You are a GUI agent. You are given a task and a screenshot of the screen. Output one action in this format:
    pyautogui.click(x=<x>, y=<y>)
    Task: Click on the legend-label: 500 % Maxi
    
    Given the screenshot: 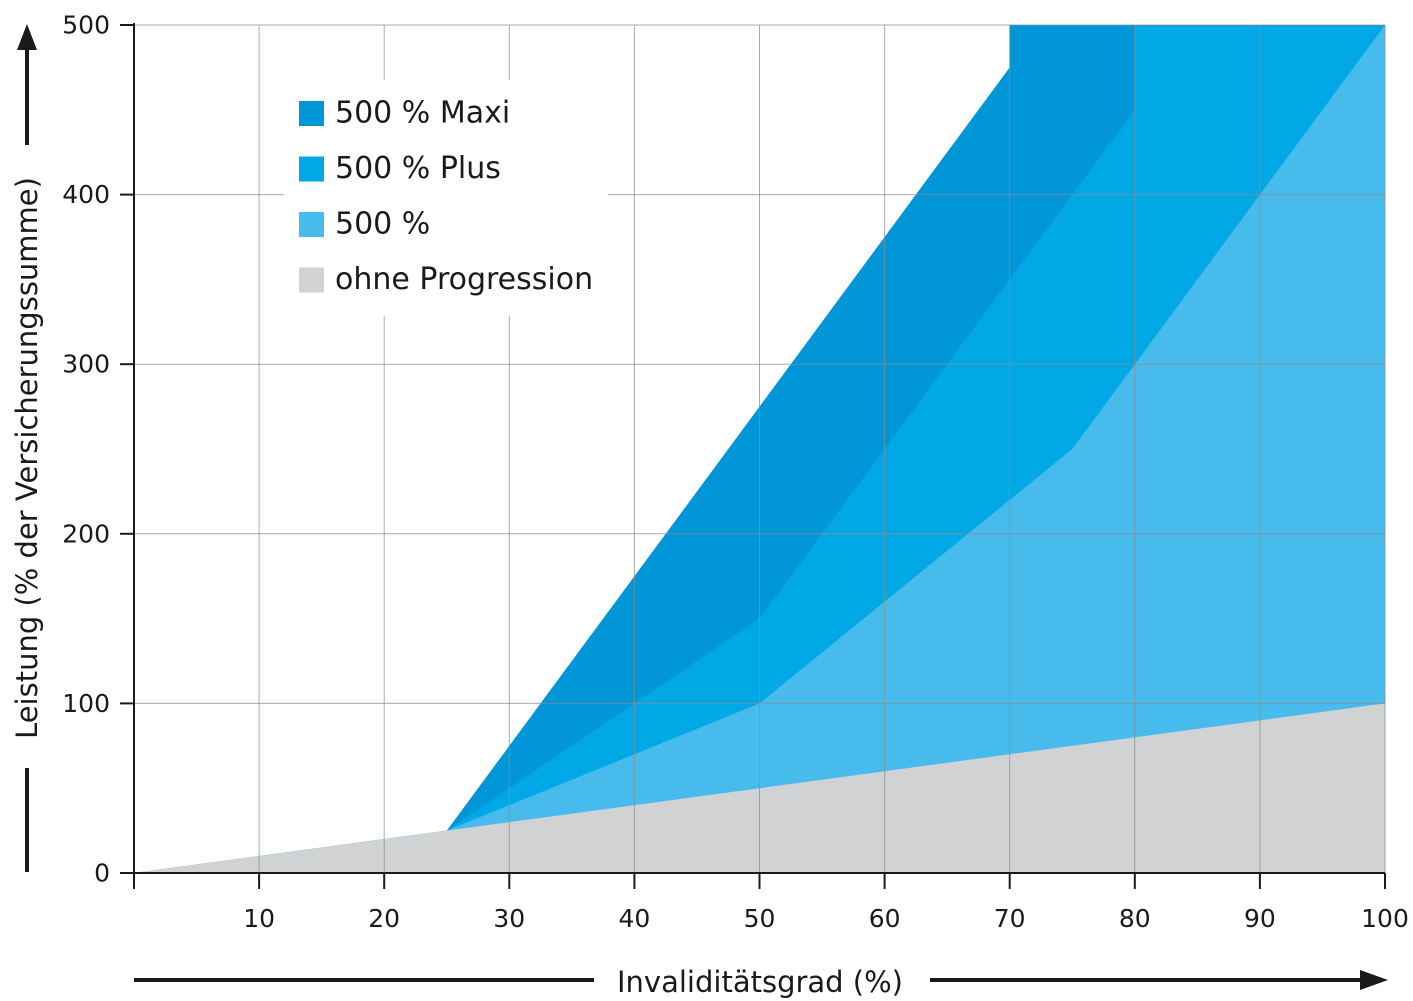 What is the action you would take?
    pyautogui.click(x=422, y=113)
    